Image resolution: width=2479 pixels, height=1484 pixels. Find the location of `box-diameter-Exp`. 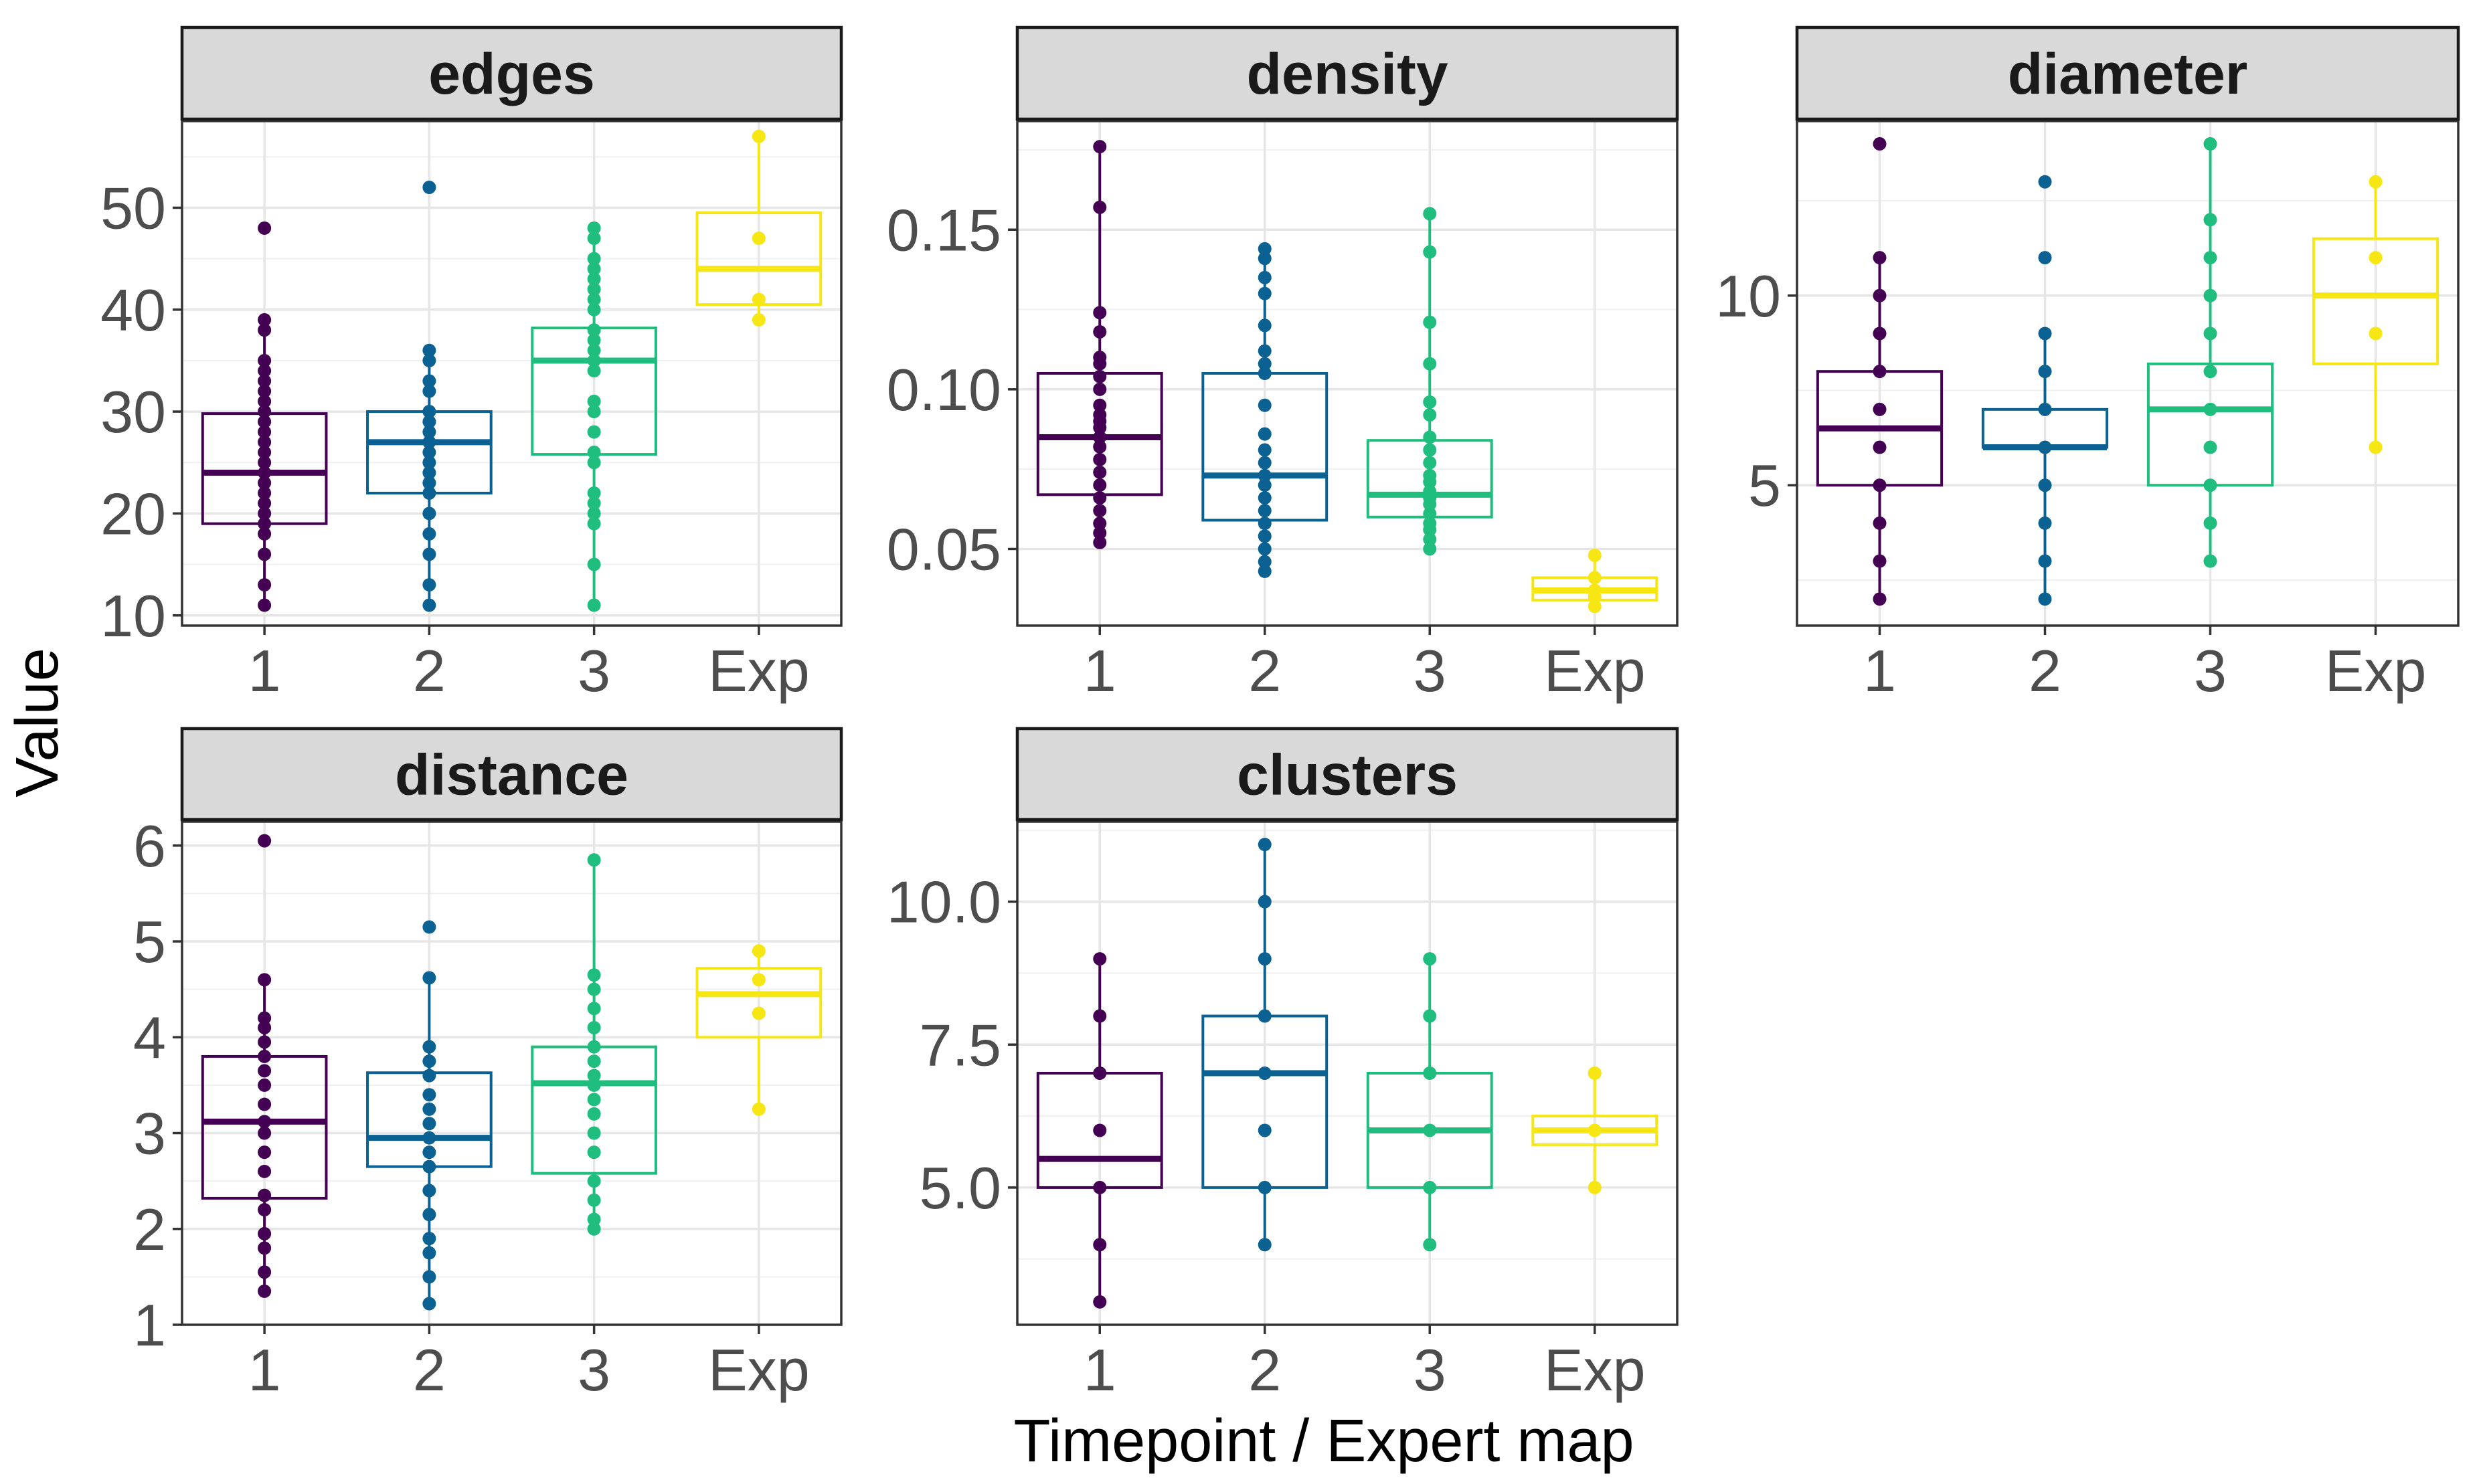

box-diameter-Exp is located at coordinates (2376, 314).